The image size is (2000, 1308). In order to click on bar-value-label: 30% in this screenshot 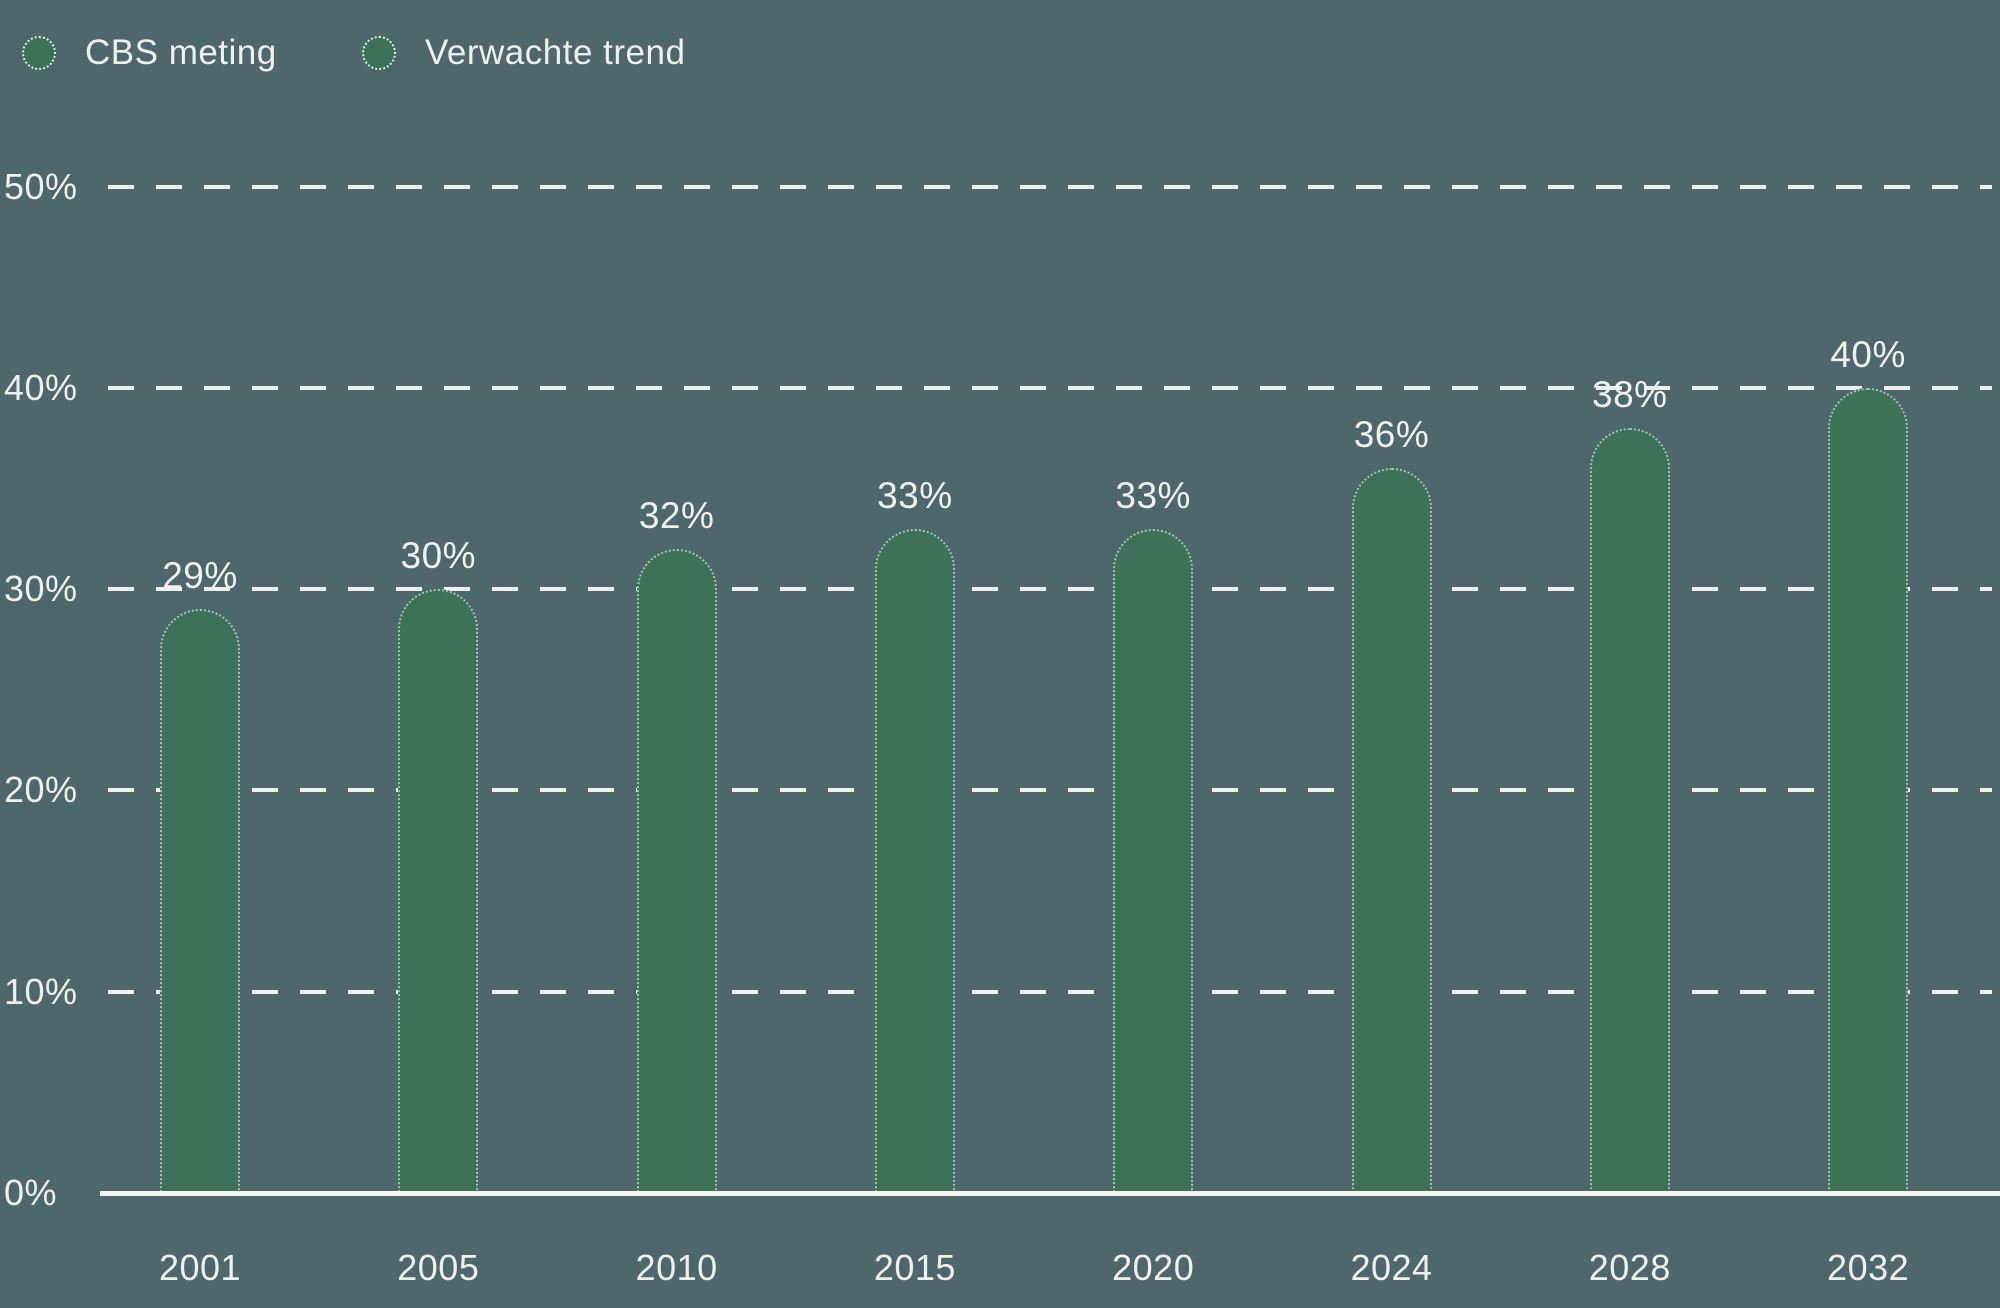, I will do `click(438, 556)`.